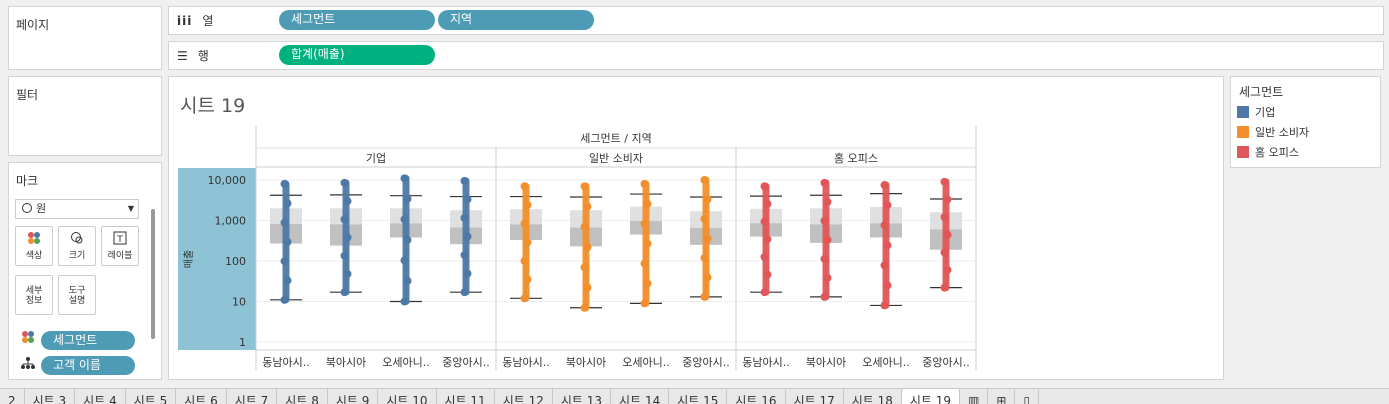  I want to click on sheet-tab: 2, so click(12, 396).